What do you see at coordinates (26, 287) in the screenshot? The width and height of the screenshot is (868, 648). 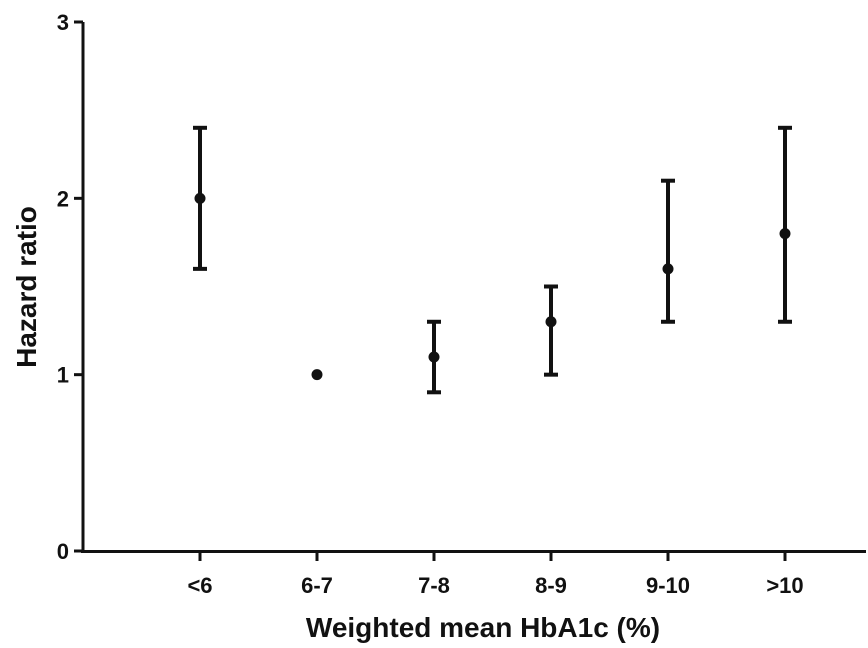 I see `y-axis-title: Hazard ratio` at bounding box center [26, 287].